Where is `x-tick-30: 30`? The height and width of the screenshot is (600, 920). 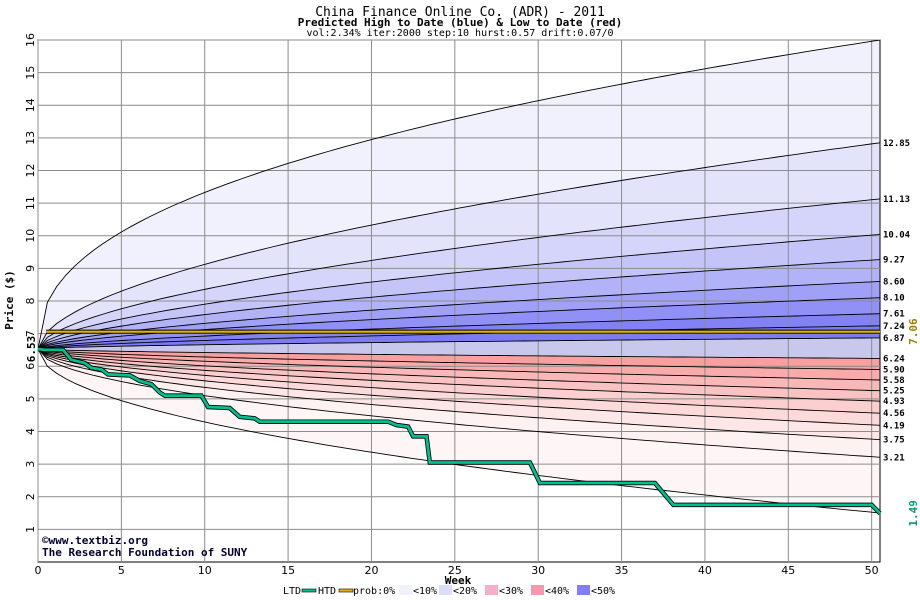
x-tick-30: 30 is located at coordinates (538, 570).